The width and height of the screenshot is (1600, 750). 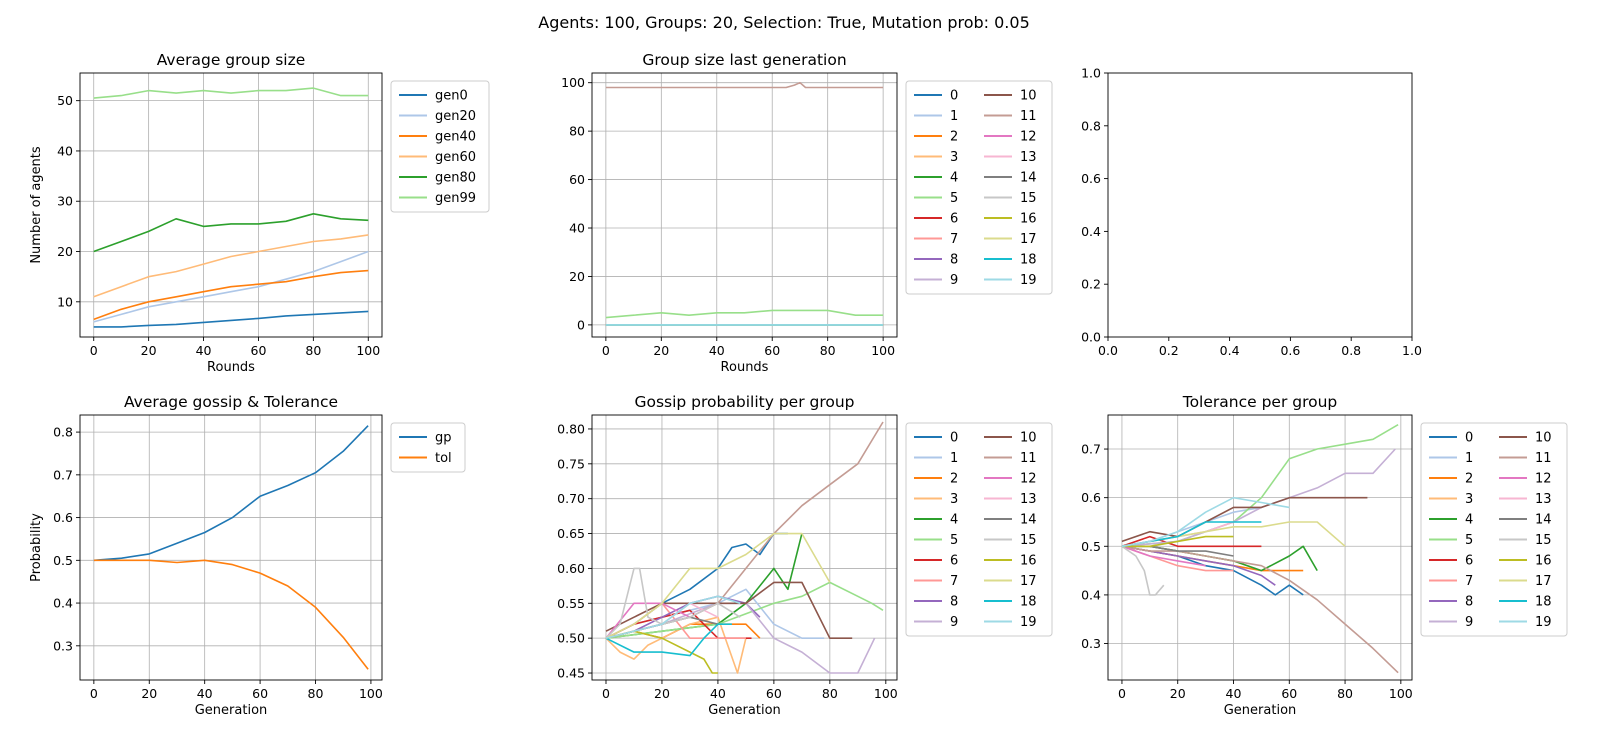 What do you see at coordinates (231, 60) in the screenshot?
I see `chart-title: Average group size` at bounding box center [231, 60].